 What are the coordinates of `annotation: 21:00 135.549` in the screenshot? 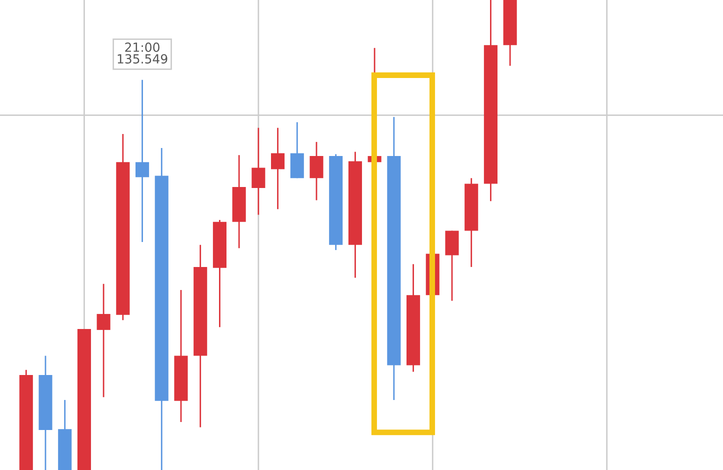 It's located at (143, 53).